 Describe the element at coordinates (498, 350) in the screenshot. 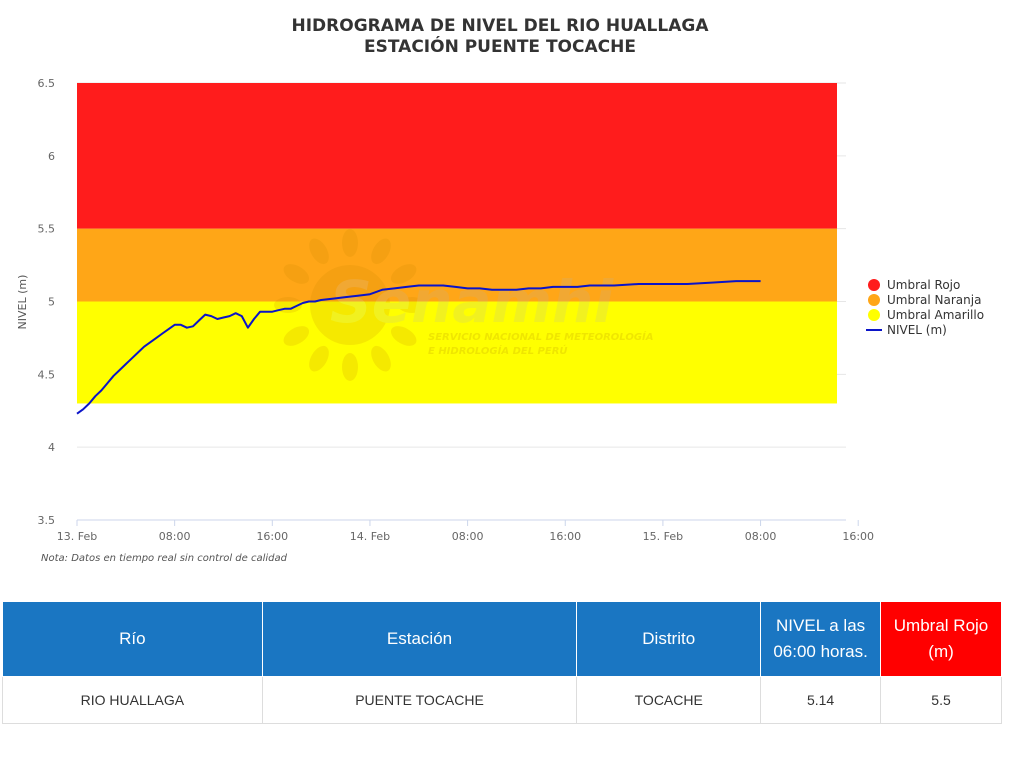

I see `watermark-line2: E HIDROLOGÍA DEL PERÚ` at that location.